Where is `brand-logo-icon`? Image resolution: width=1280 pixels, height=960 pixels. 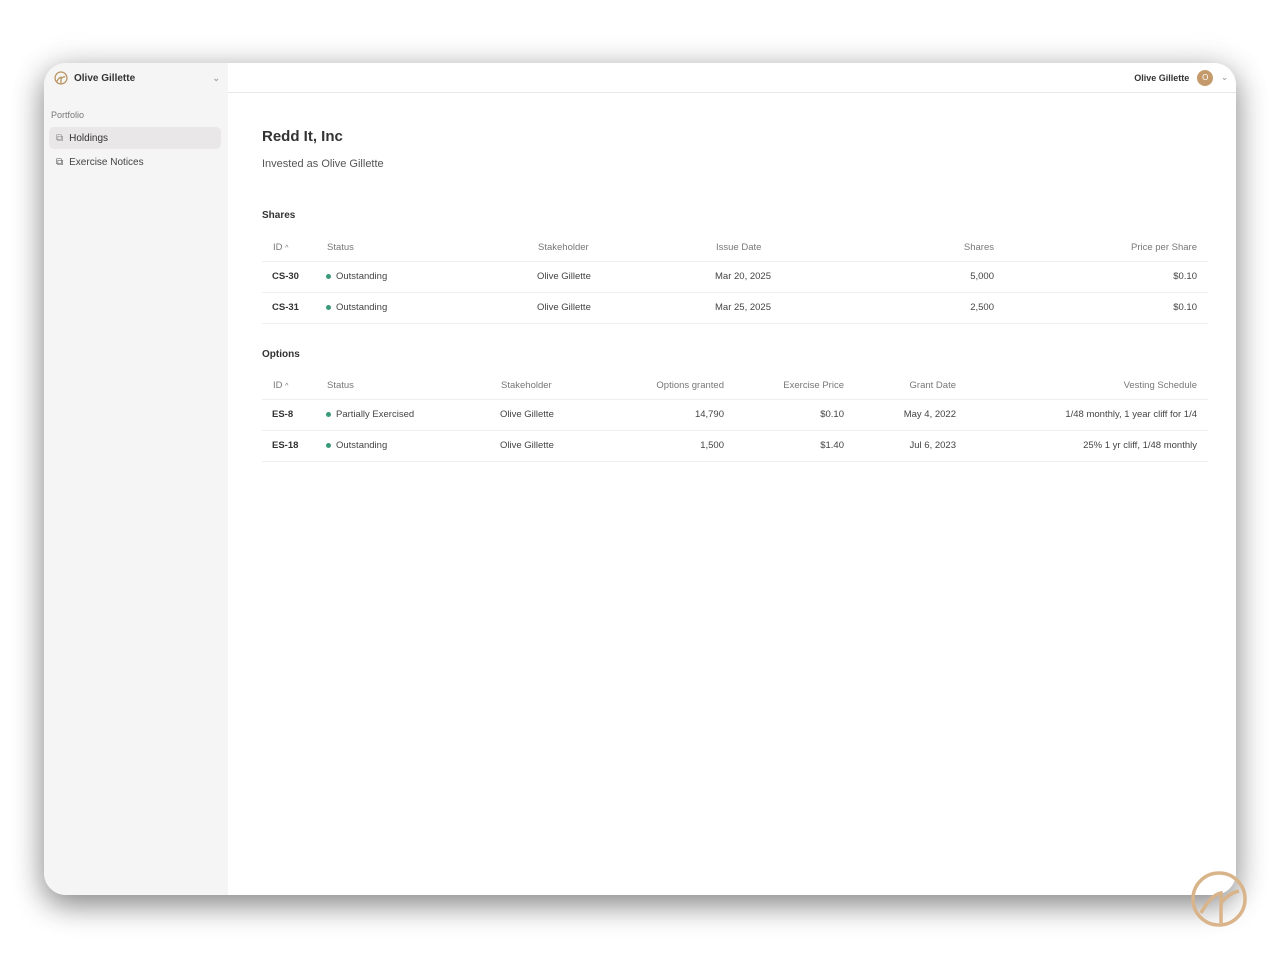
brand-logo-icon is located at coordinates (1219, 899).